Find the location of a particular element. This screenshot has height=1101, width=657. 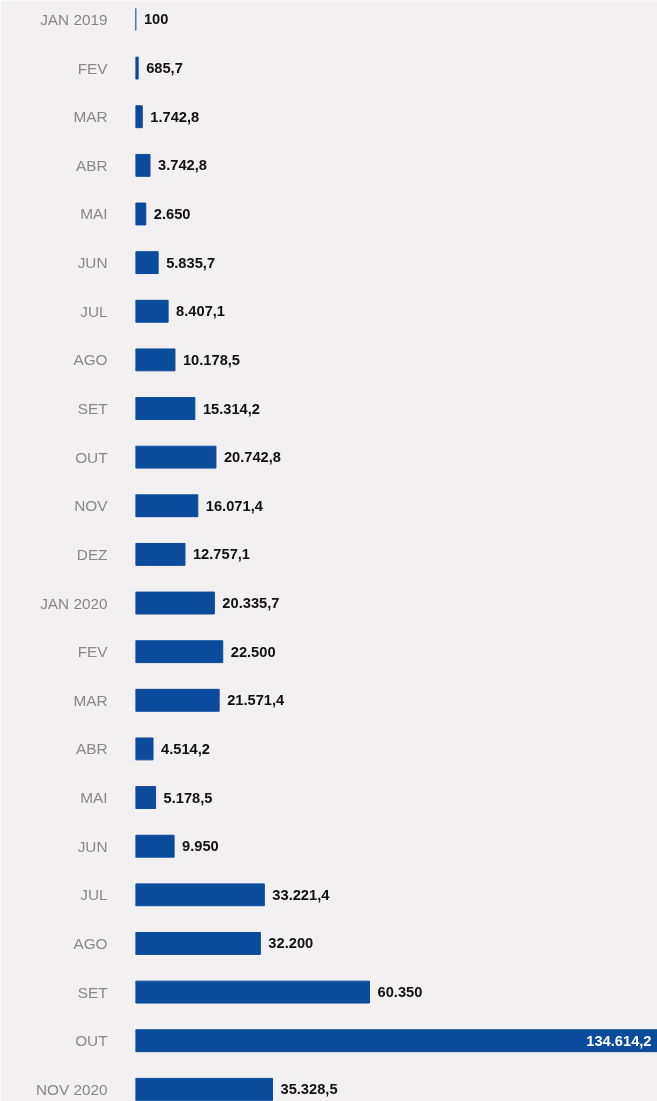

y-tick-label: DEZ is located at coordinates (92, 554).